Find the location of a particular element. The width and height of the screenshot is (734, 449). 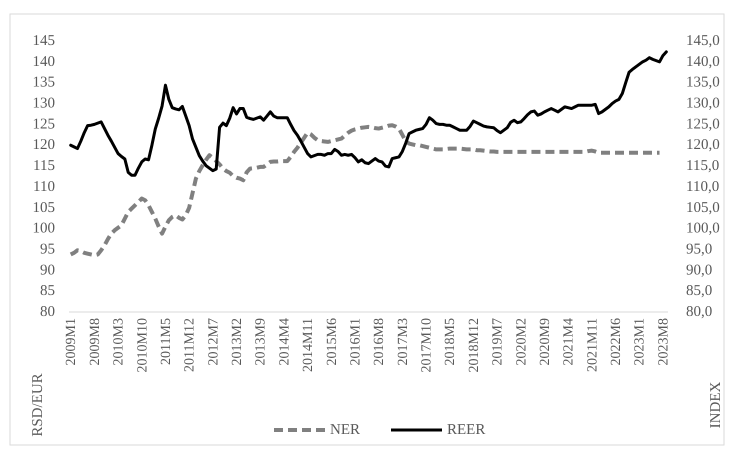

x-tick-label: 2009M1 is located at coordinates (72, 342).